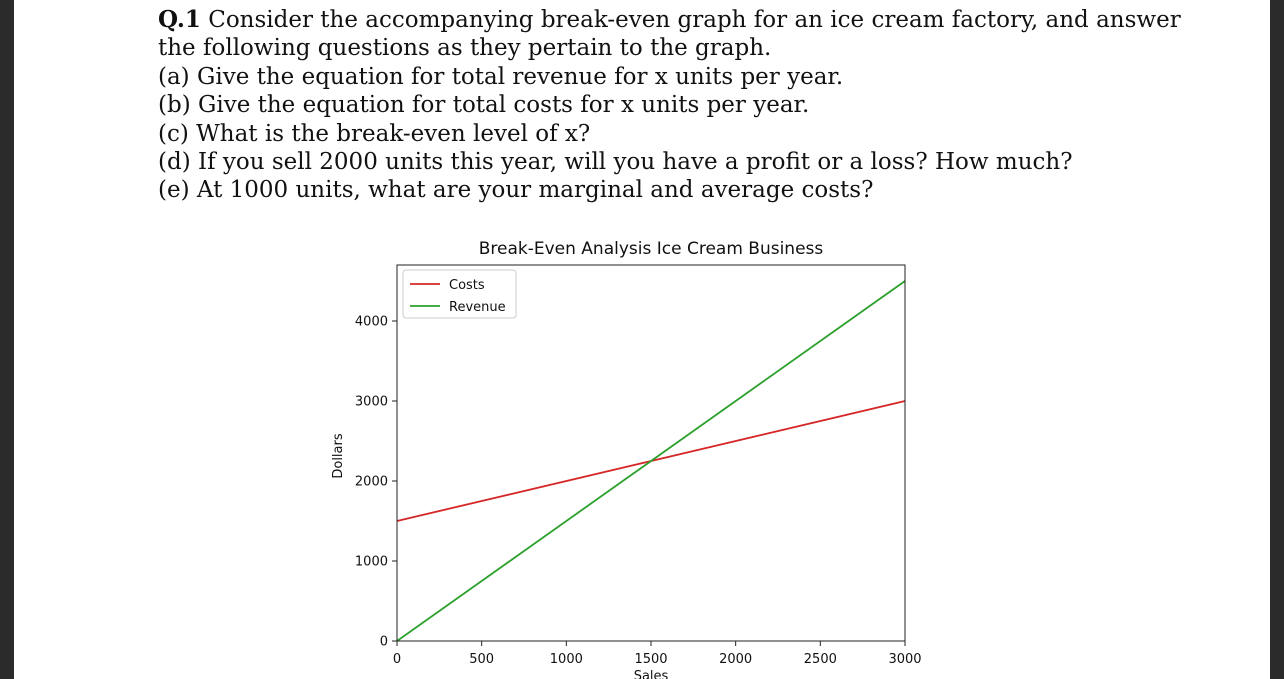 This screenshot has height=679, width=1284. What do you see at coordinates (481, 659) in the screenshot?
I see `x-tick-label: 500` at bounding box center [481, 659].